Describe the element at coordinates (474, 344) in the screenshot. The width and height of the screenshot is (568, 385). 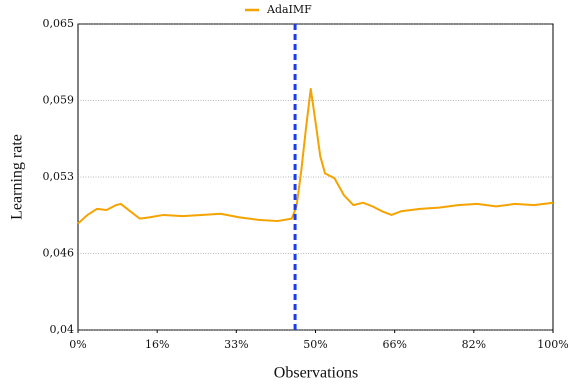
I see `x-tick-label: 82%` at that location.